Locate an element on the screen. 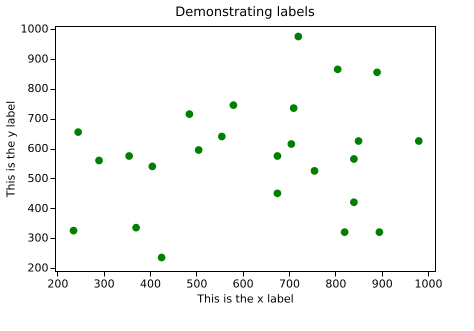  x-tick-label: 200 is located at coordinates (57, 284).